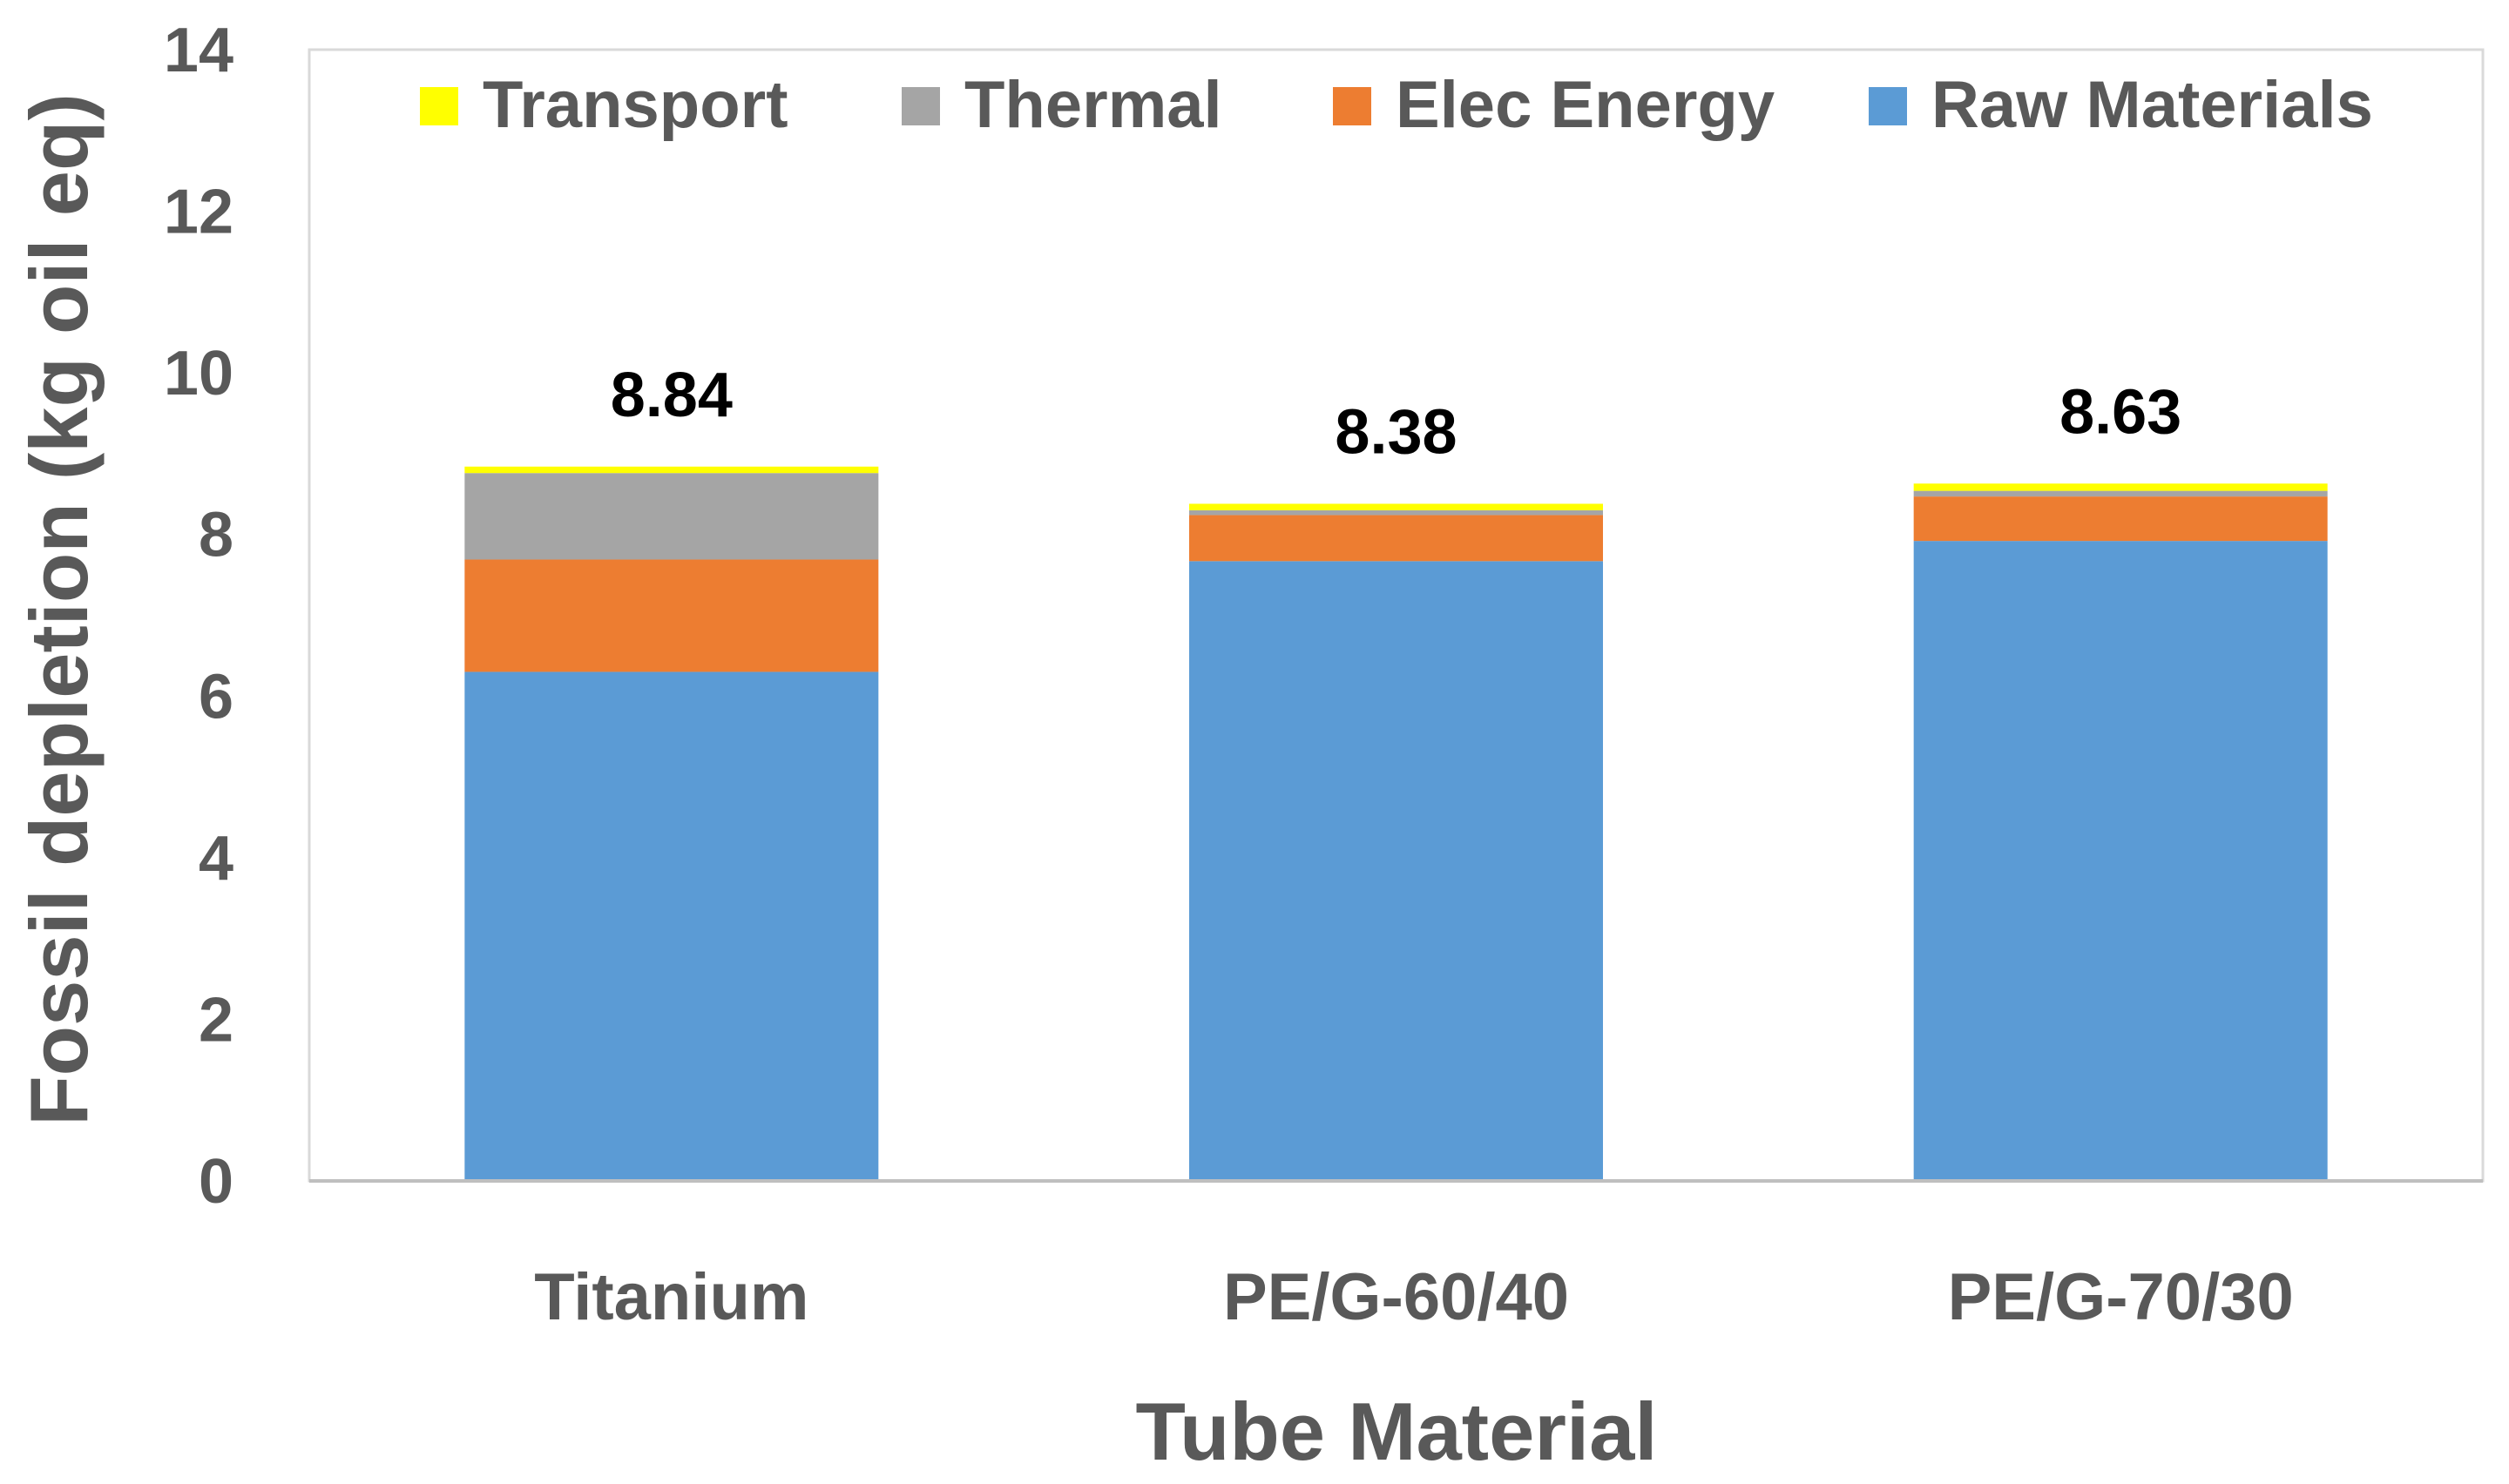 Image resolution: width=2509 pixels, height=1484 pixels. Describe the element at coordinates (1888, 106) in the screenshot. I see `legend-swatch-raw-materials` at that location.